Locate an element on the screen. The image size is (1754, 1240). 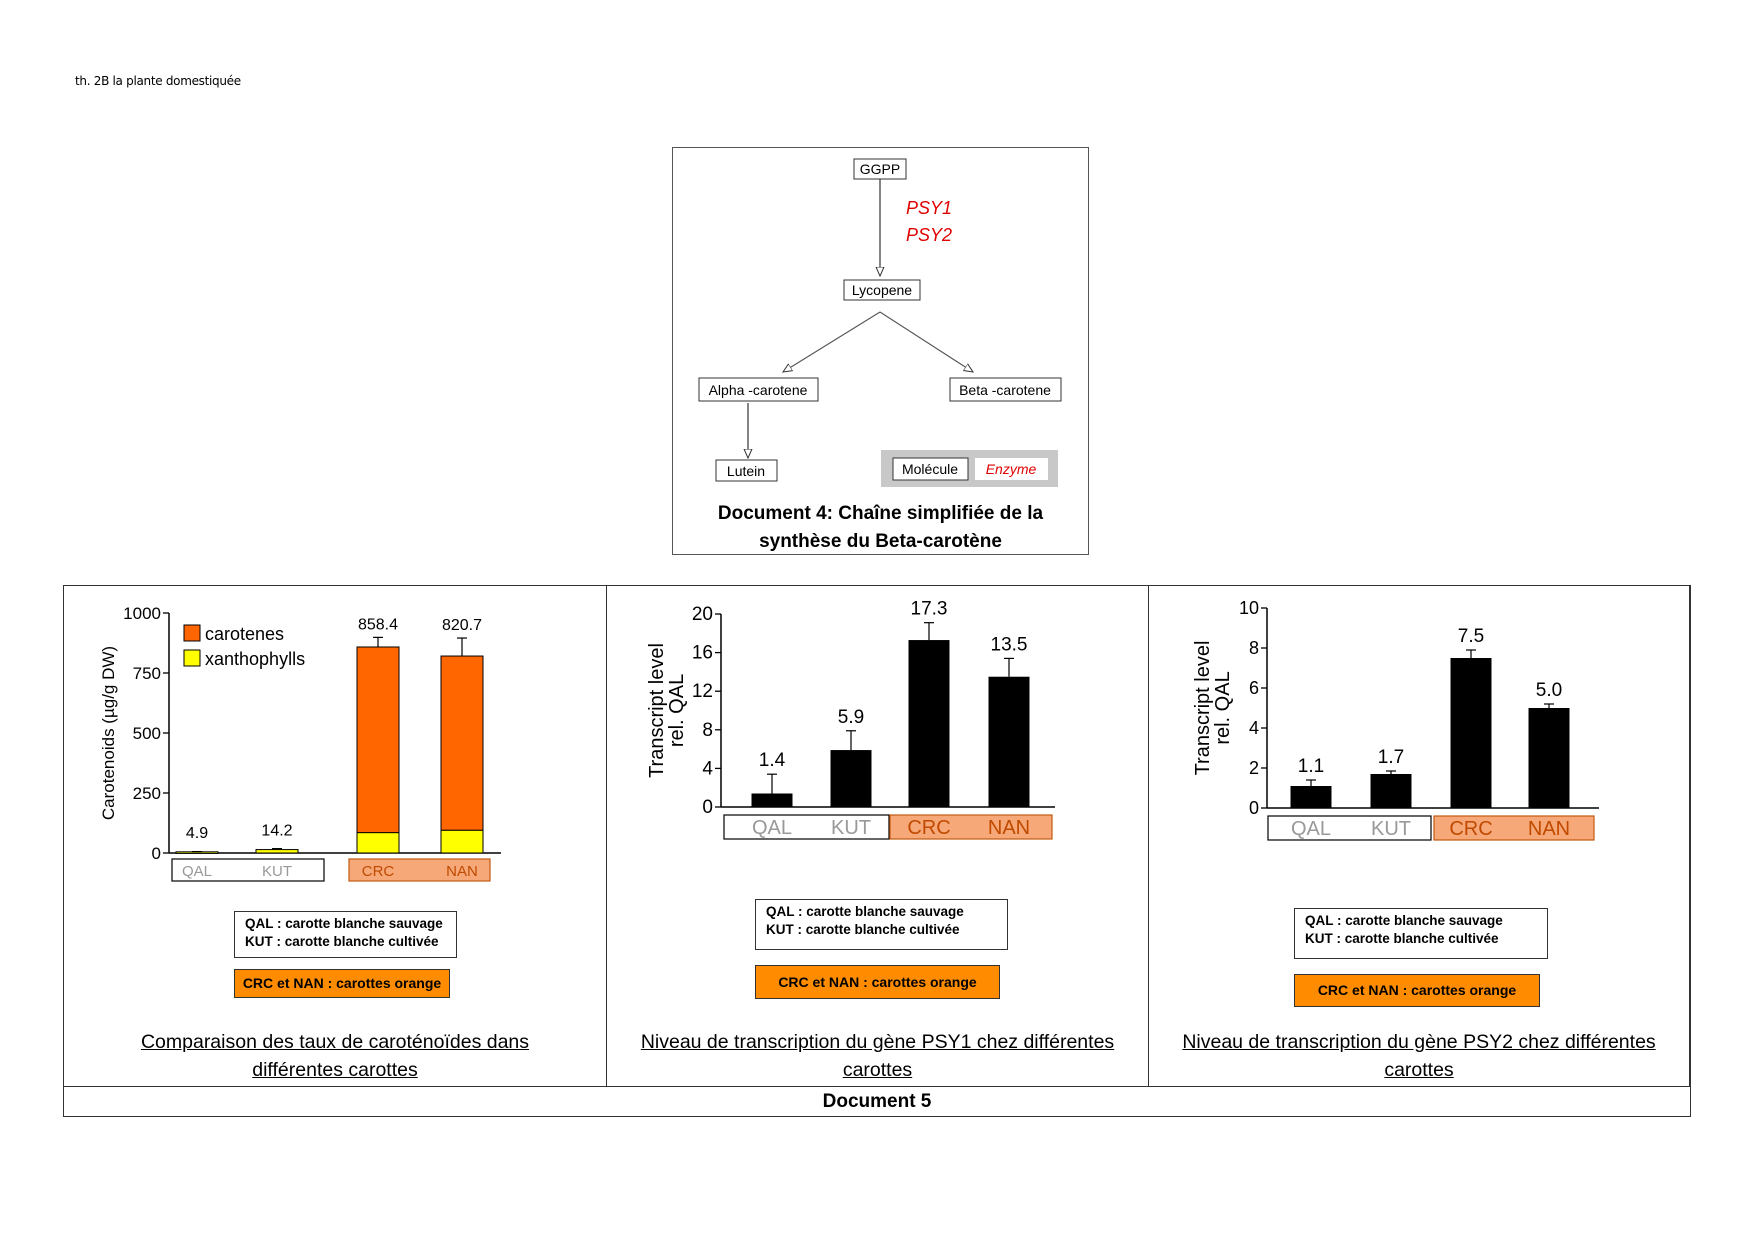
y-axis-label: Carotenoids (µg/g DW) is located at coordinates (108, 733).